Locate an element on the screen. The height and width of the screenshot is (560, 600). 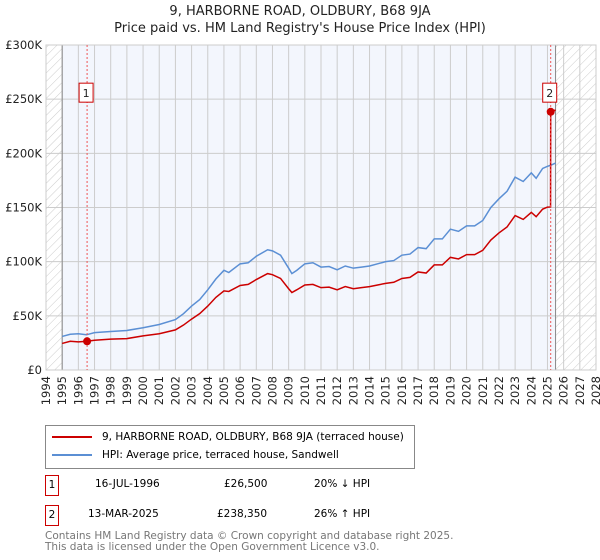
x-tick-label: 2026 is located at coordinates (564, 390).